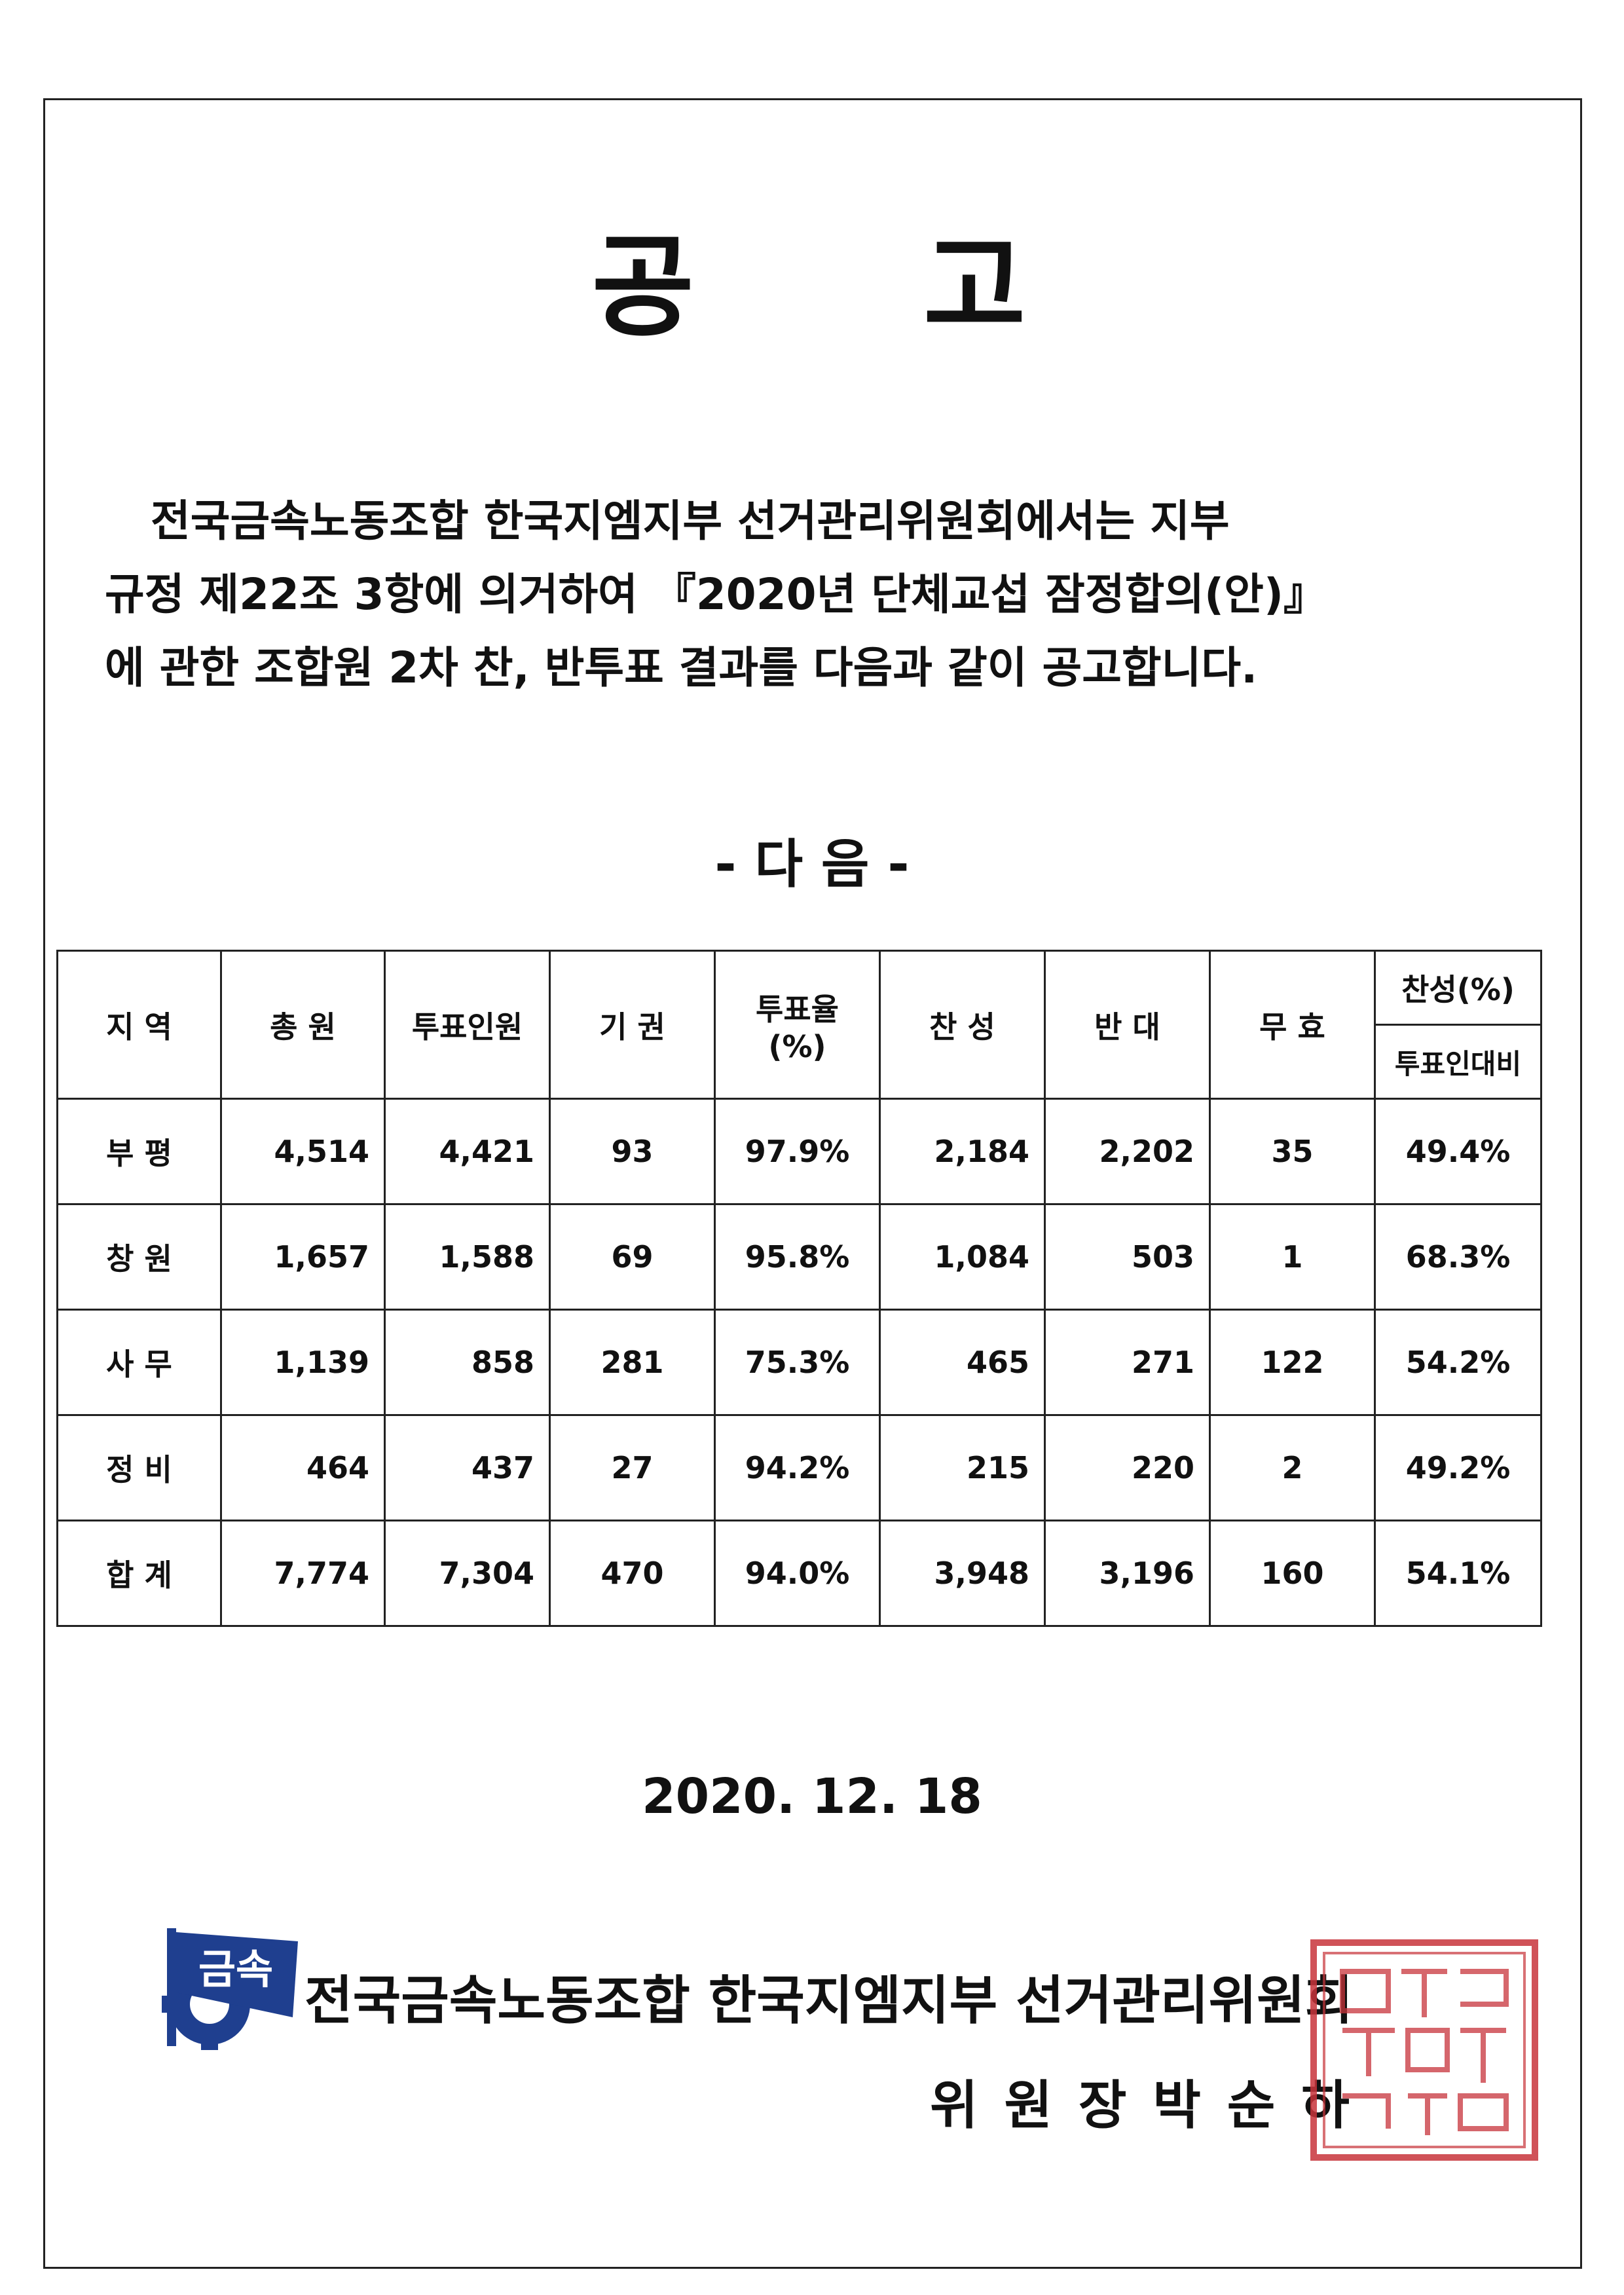 This screenshot has width=1624, height=2295. I want to click on cell-abstain: 27, so click(632, 1468).